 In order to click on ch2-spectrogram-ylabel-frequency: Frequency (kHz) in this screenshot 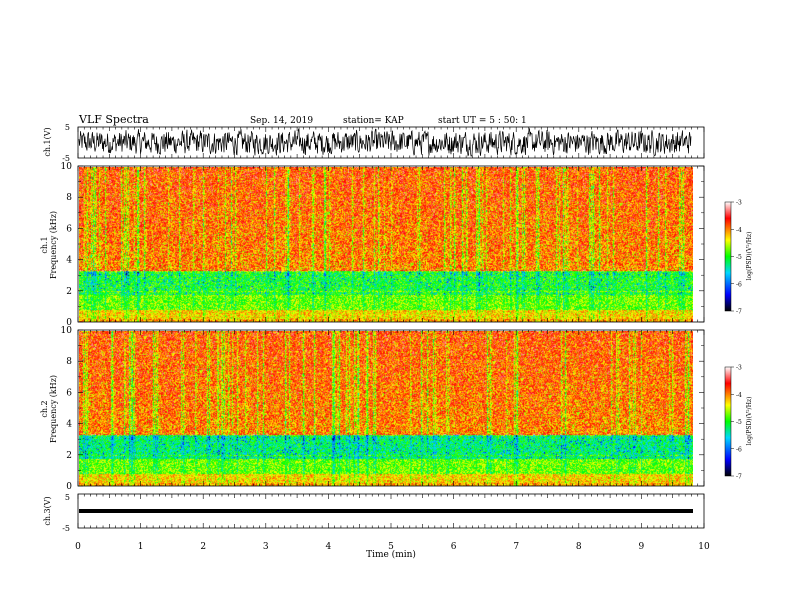, I will do `click(53, 409)`.